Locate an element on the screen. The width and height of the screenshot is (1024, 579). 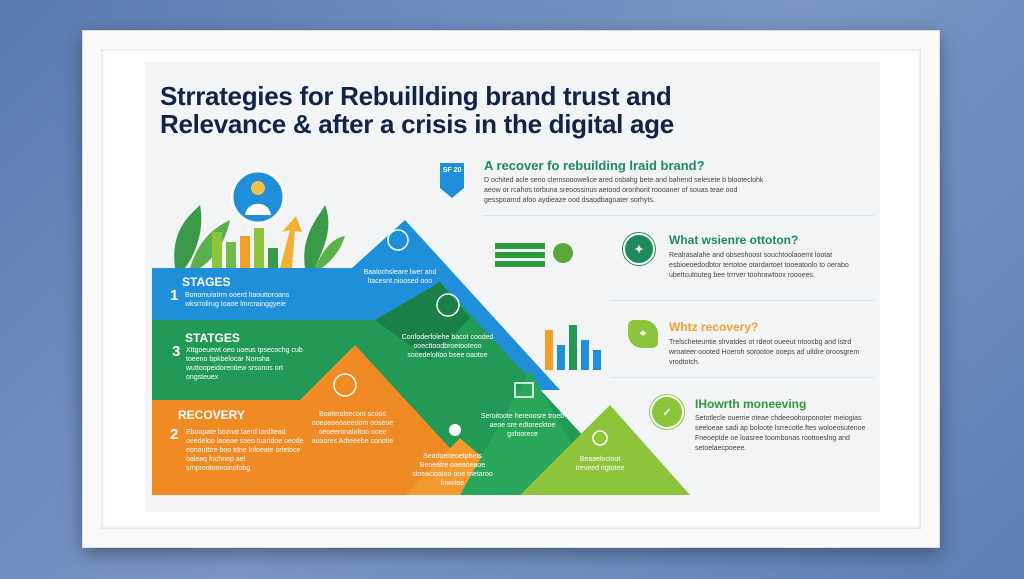
stage-1-label: STAGES is located at coordinates (206, 282).